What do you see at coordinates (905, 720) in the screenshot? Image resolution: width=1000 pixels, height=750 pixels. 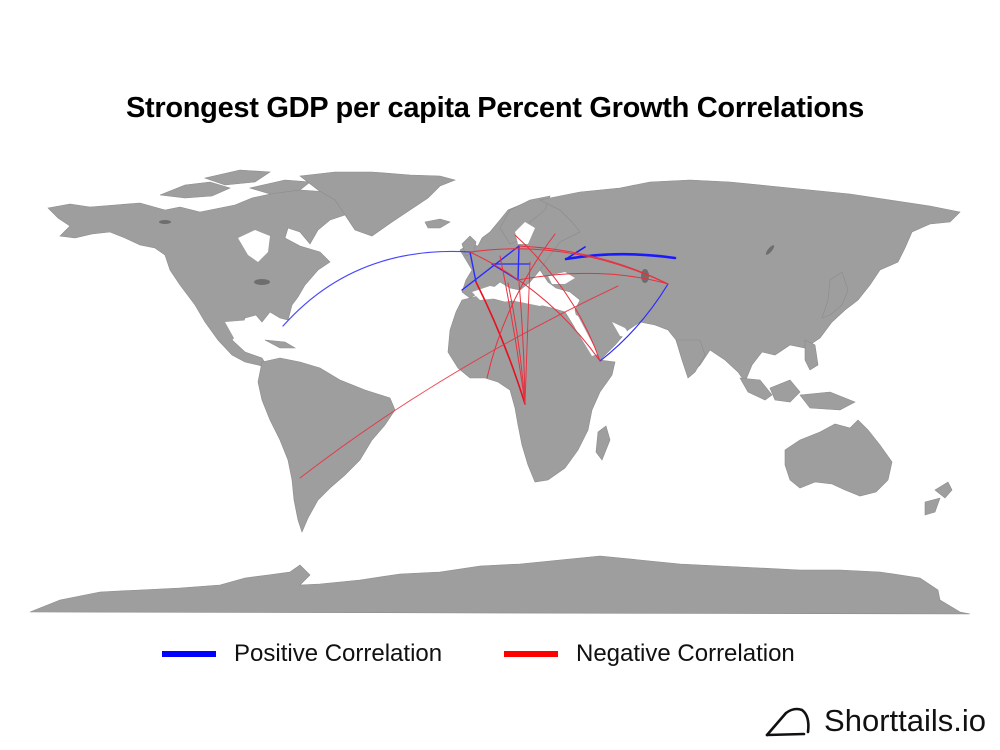 I see `brand-label: Shorttails.io` at bounding box center [905, 720].